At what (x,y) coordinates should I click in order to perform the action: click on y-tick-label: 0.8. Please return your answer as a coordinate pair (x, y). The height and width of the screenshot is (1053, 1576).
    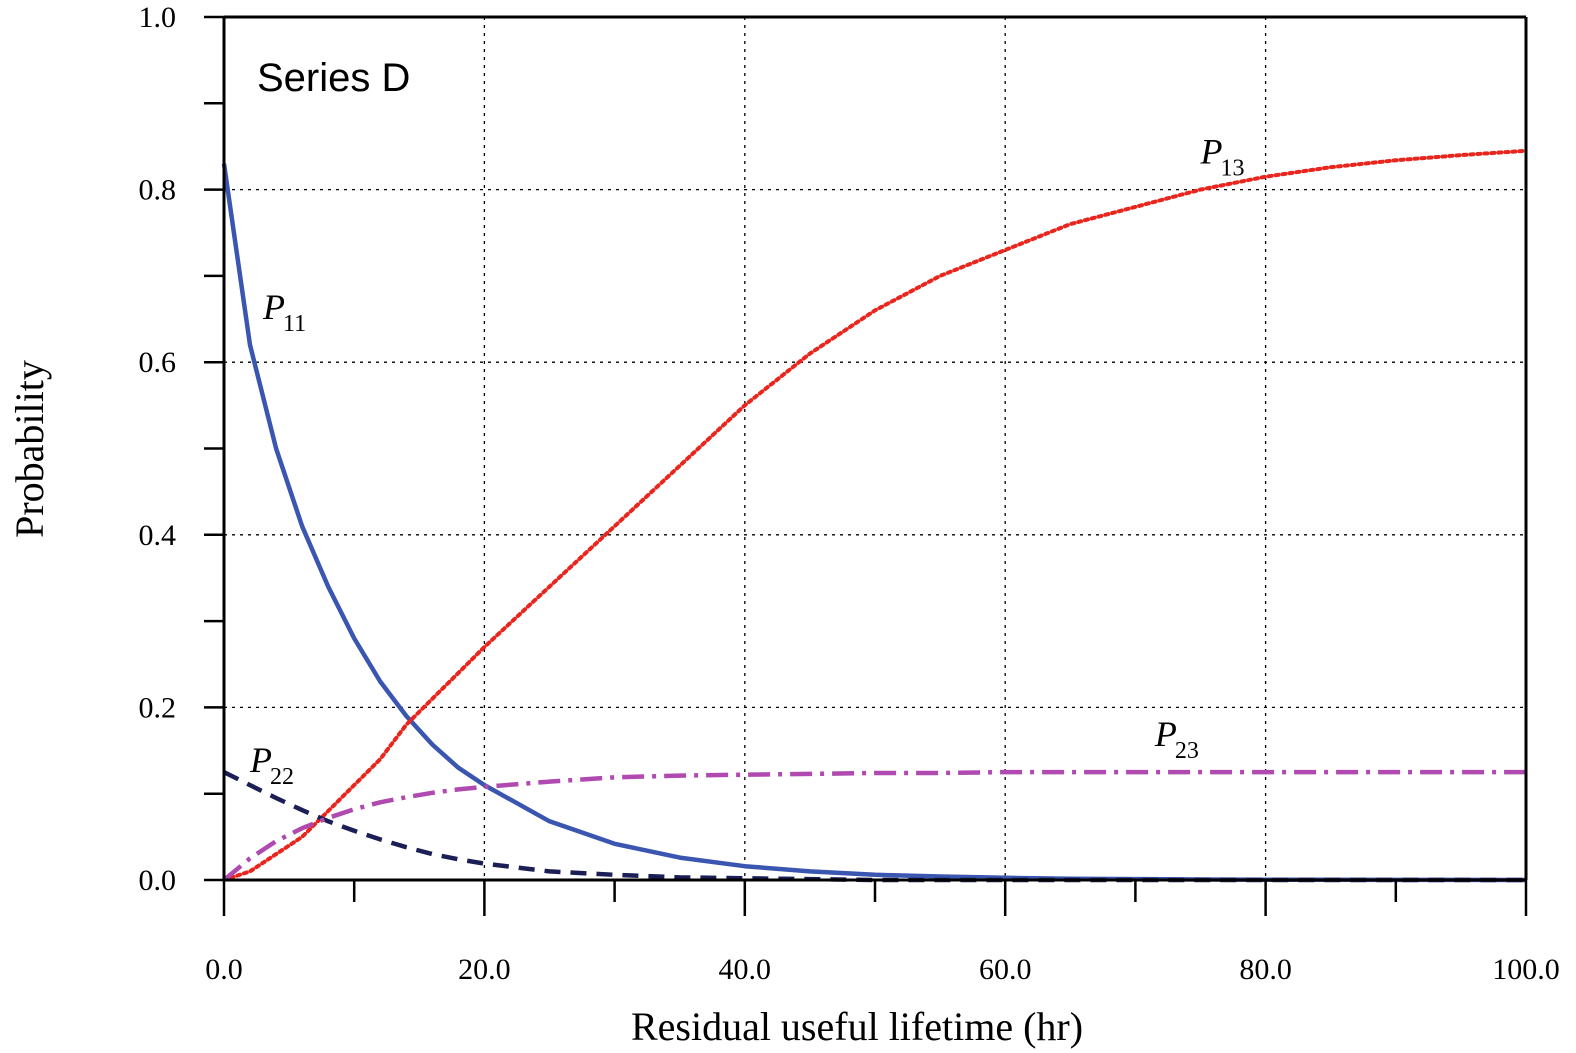
    Looking at the image, I should click on (158, 190).